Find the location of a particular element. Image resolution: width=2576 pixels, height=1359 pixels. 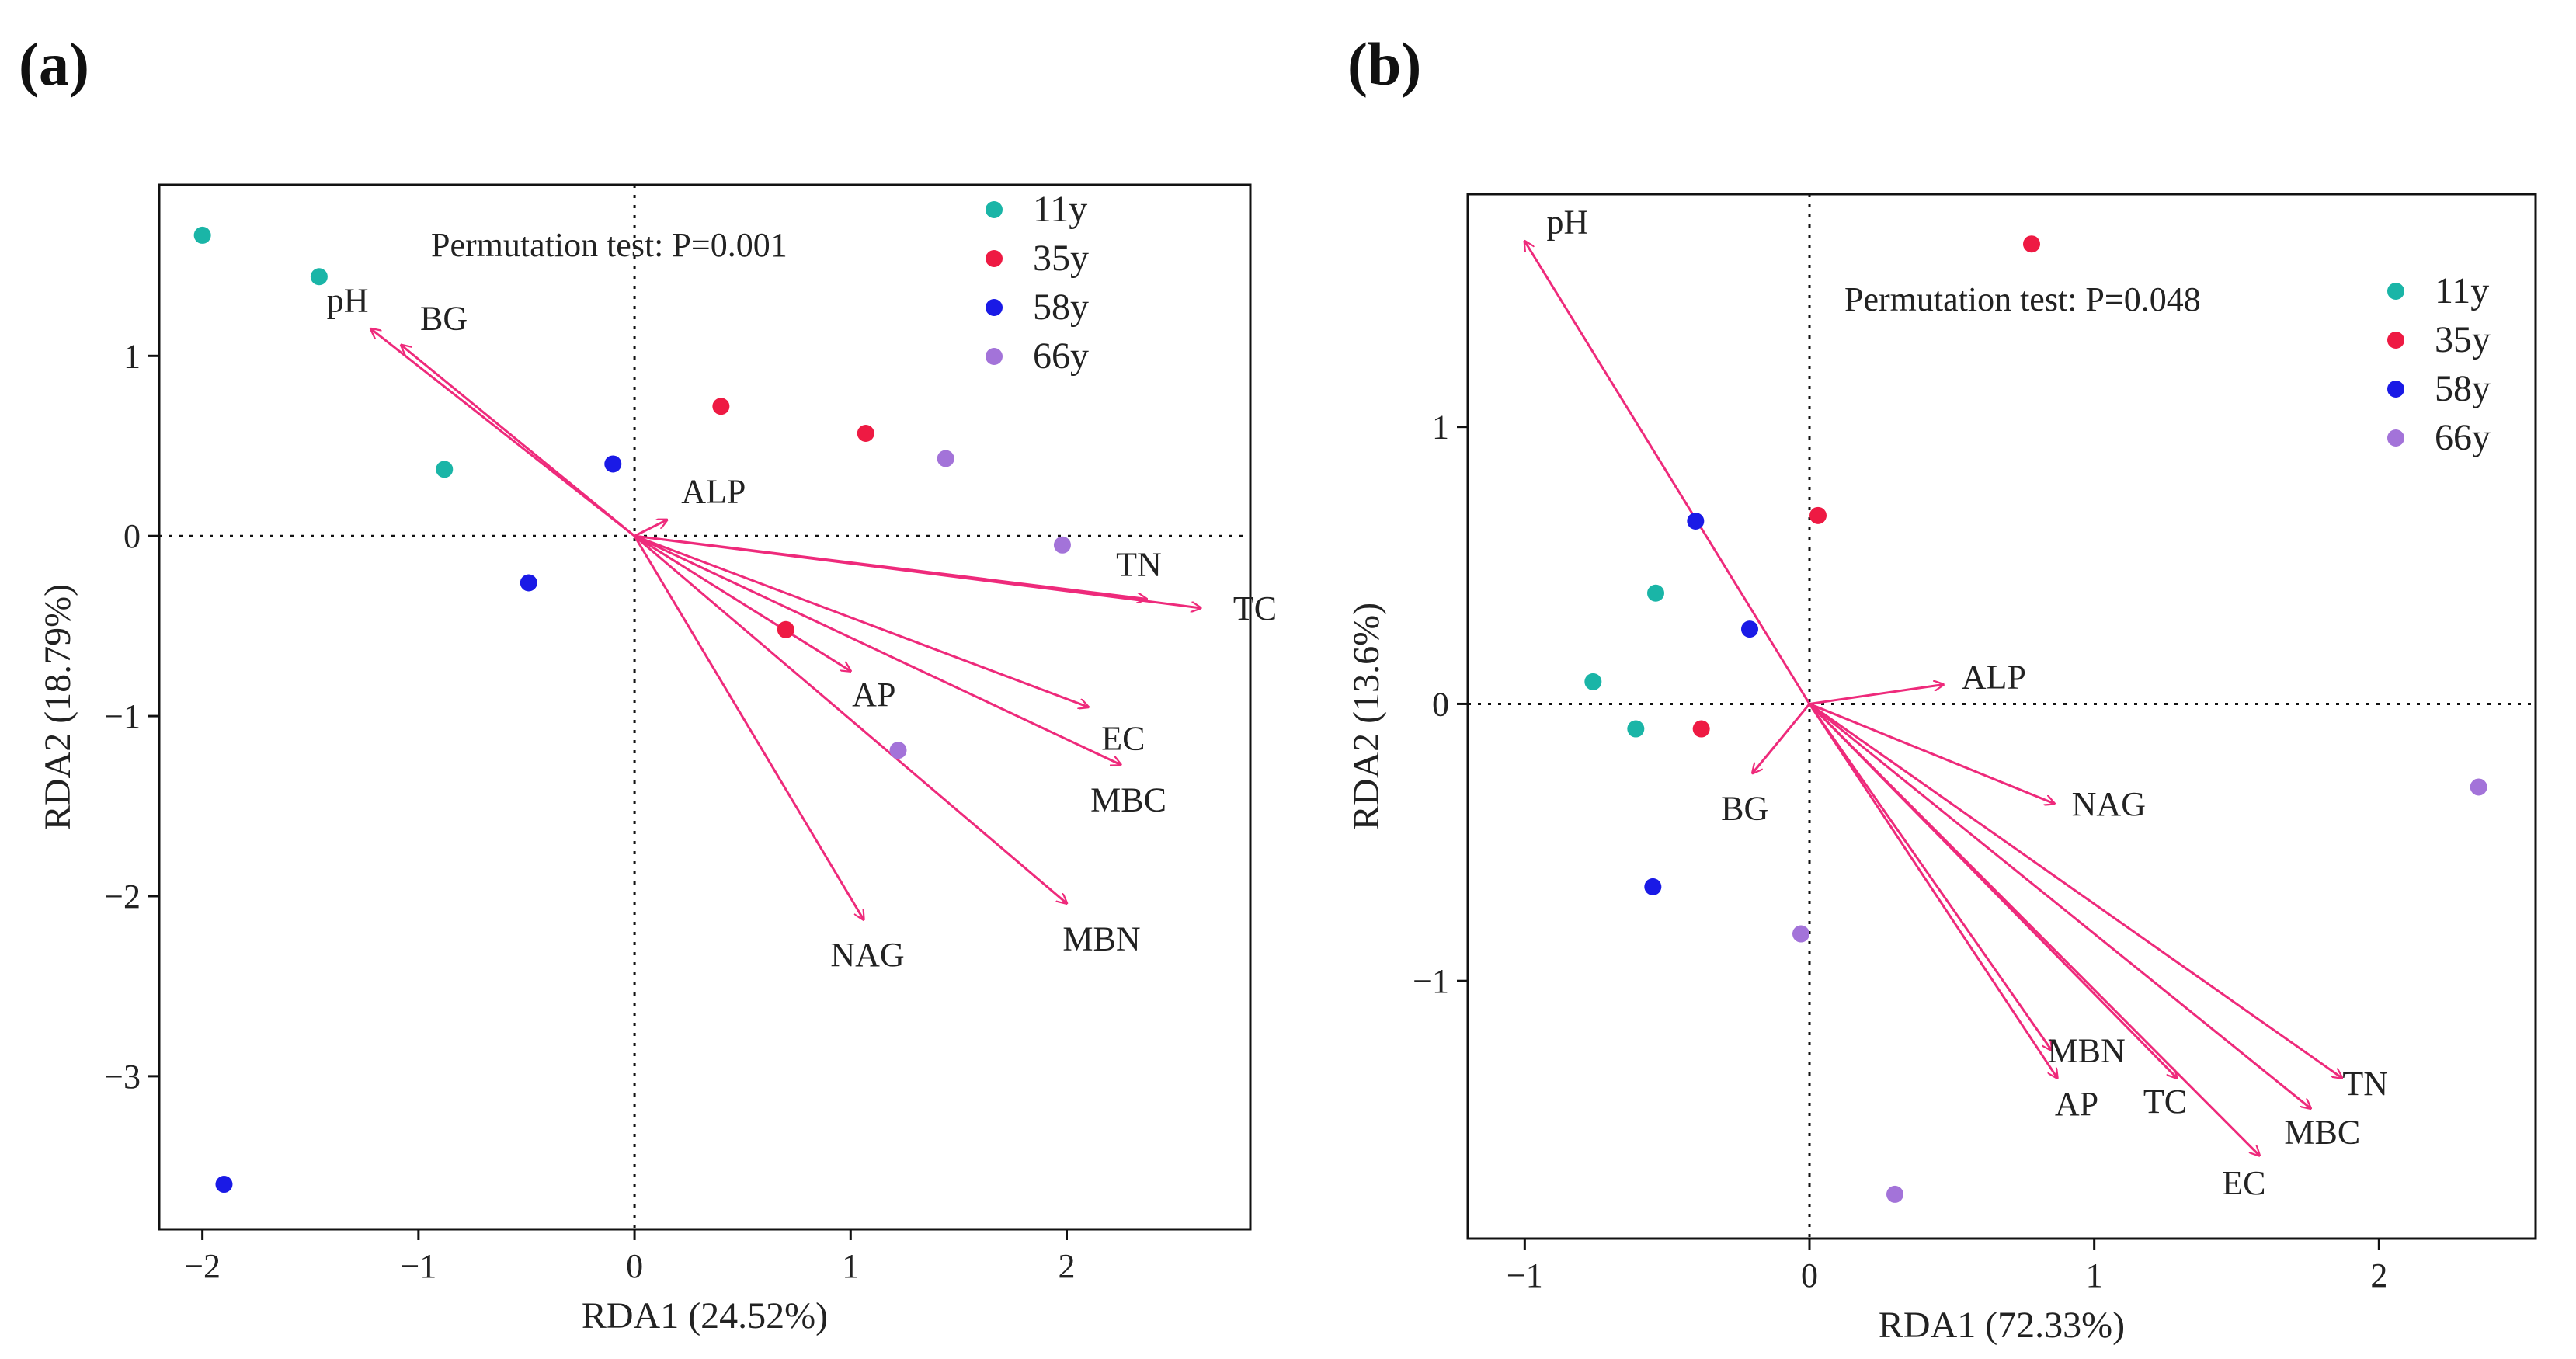

vector-tc is located at coordinates (1992, 891).